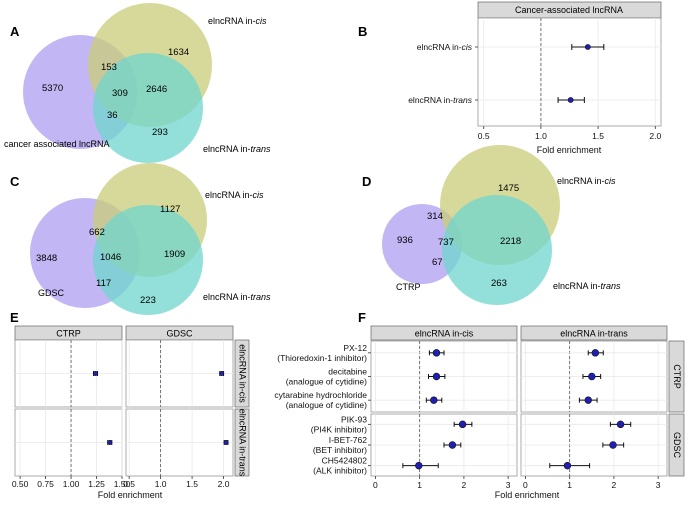 The width and height of the screenshot is (689, 515). What do you see at coordinates (46, 258) in the screenshot?
I see `venn-c-left-only: 3848` at bounding box center [46, 258].